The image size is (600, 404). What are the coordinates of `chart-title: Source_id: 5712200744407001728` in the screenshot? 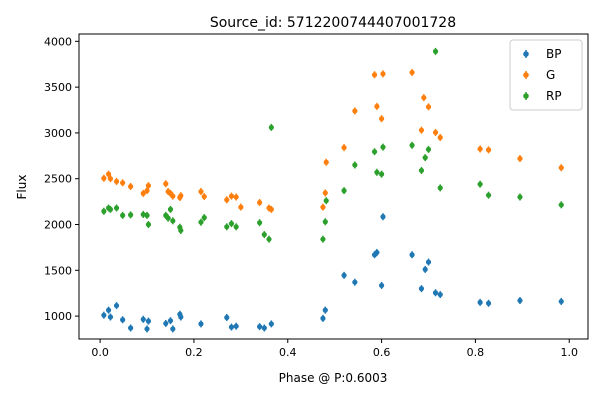 It's located at (333, 23).